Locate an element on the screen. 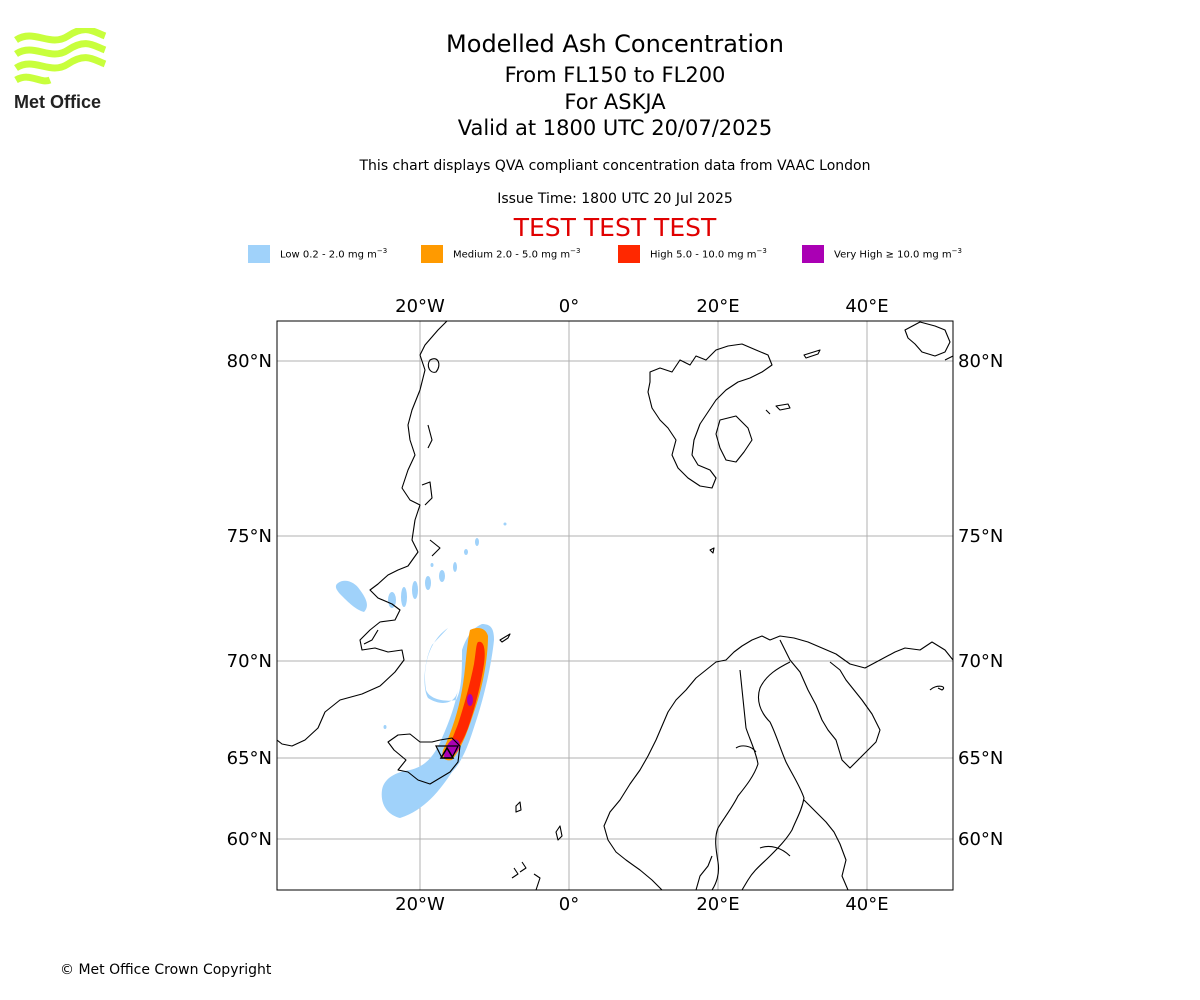 This screenshot has width=1200, height=1000. ash-very-high-region is located at coordinates (458, 726).